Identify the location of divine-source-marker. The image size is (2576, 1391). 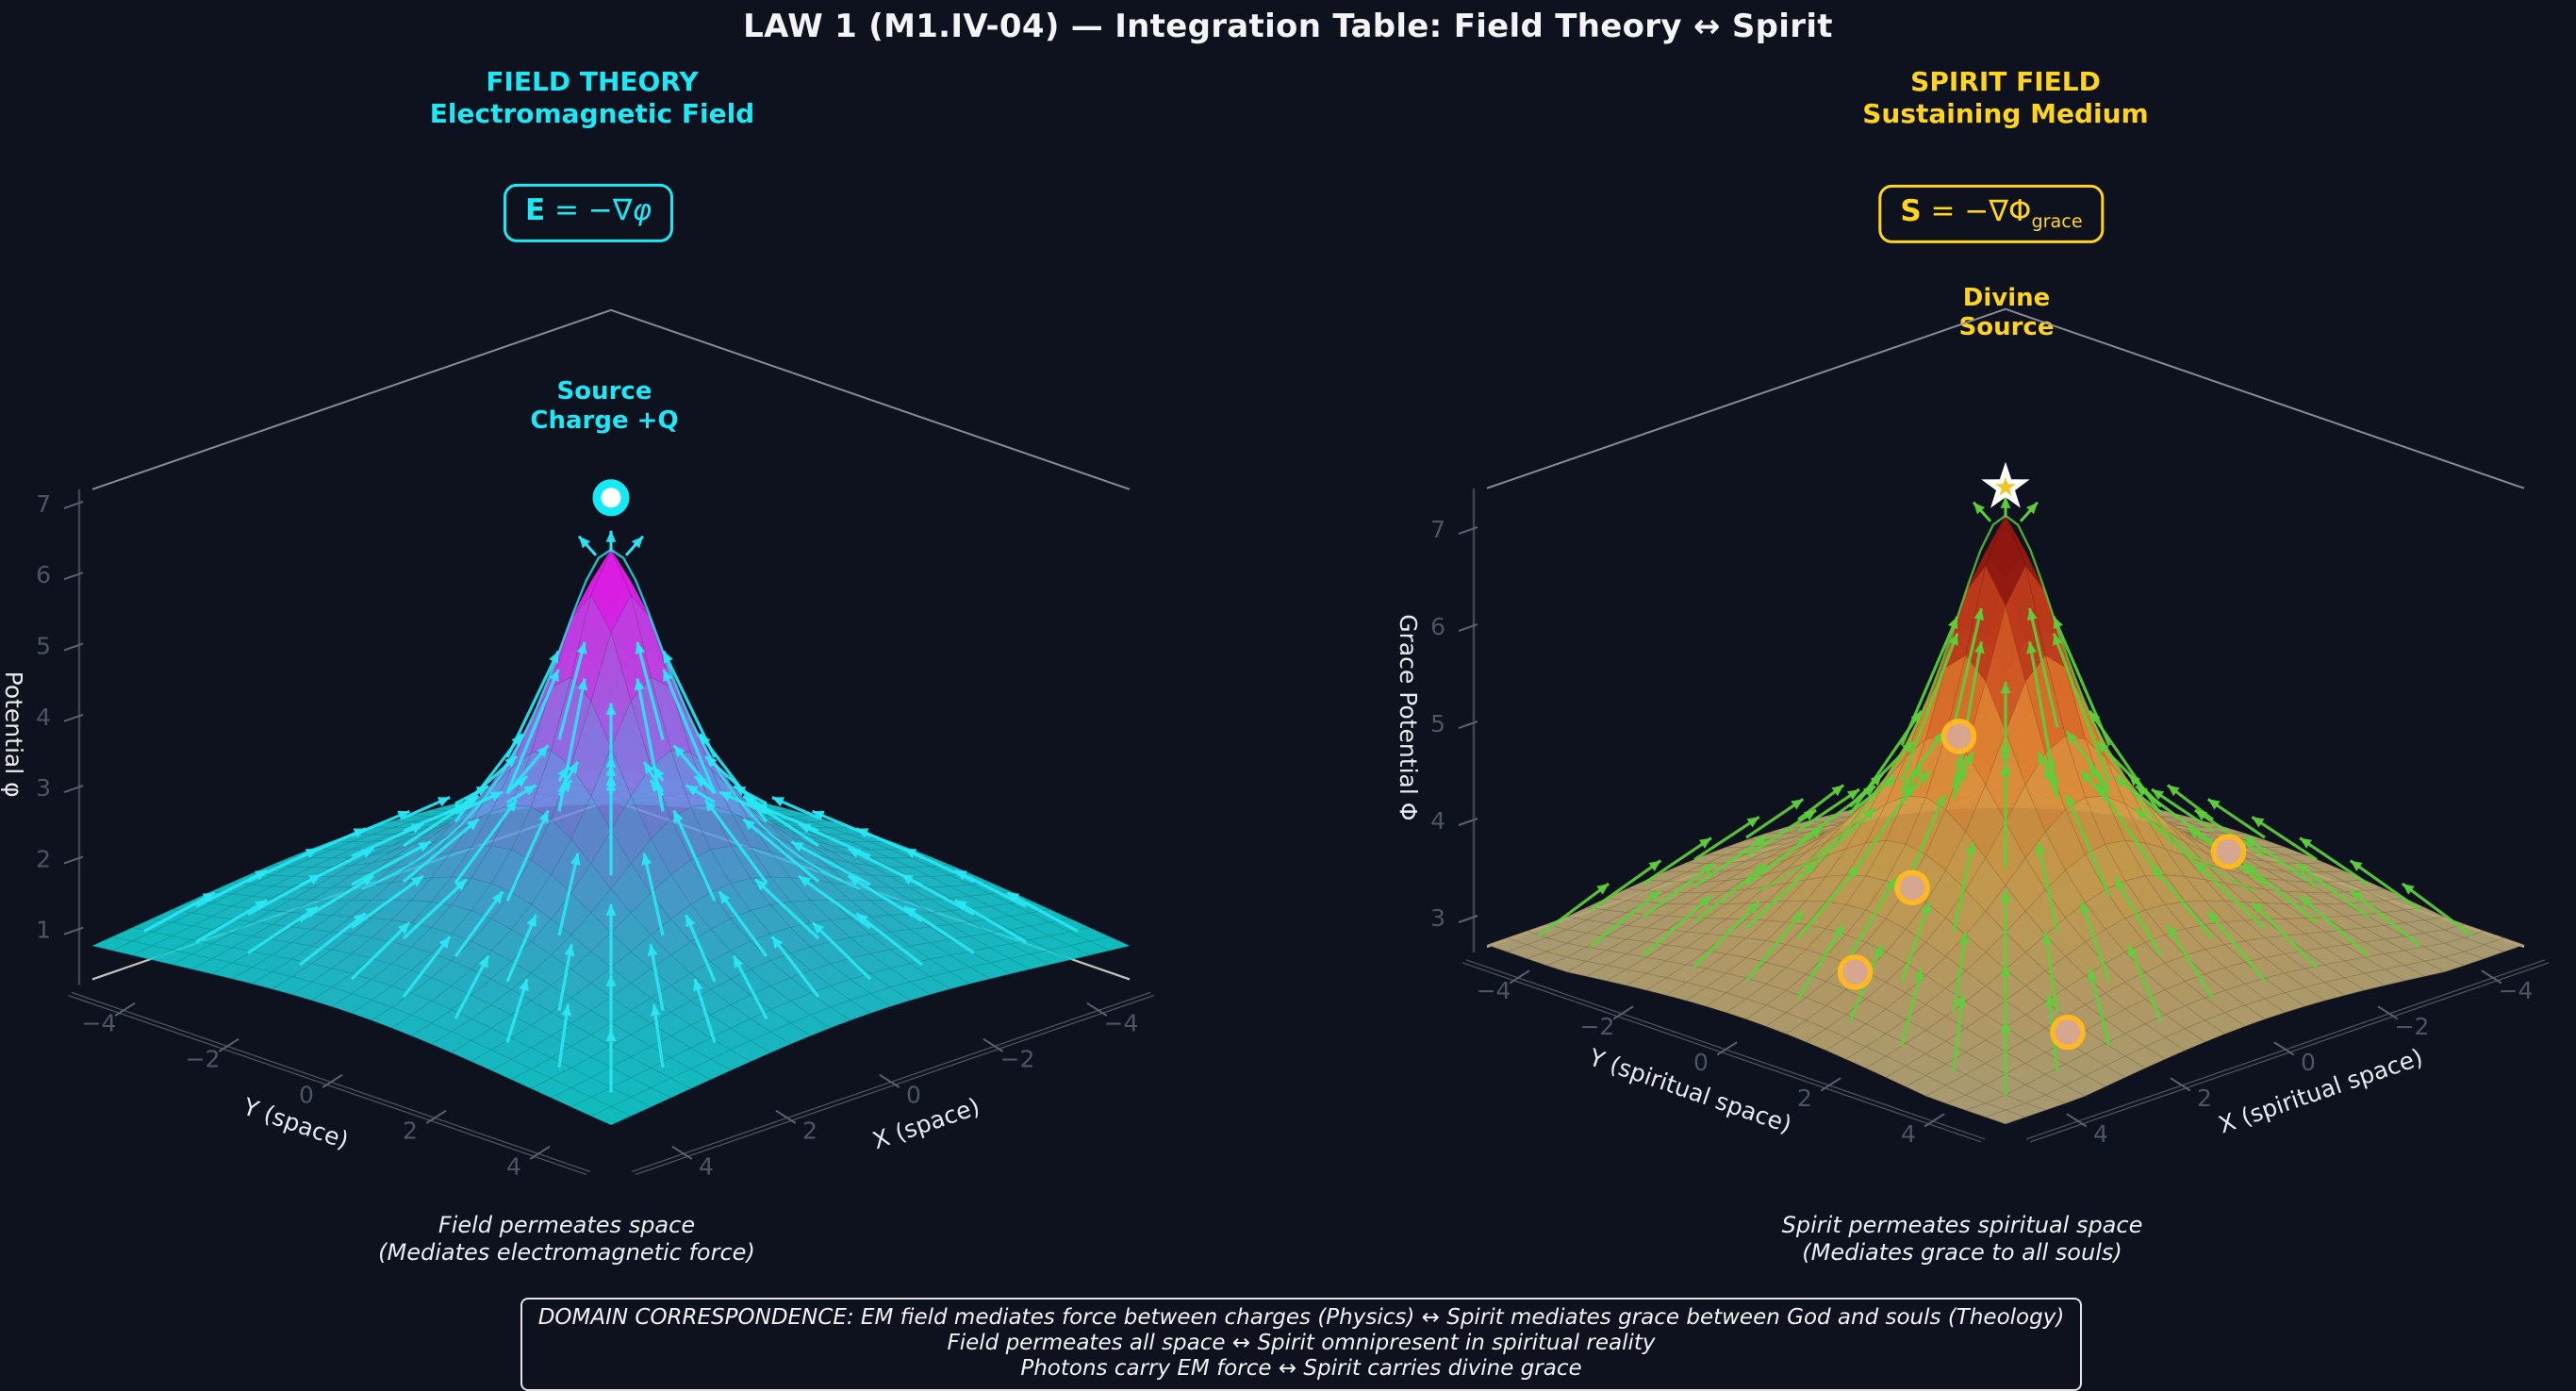
(2005, 484).